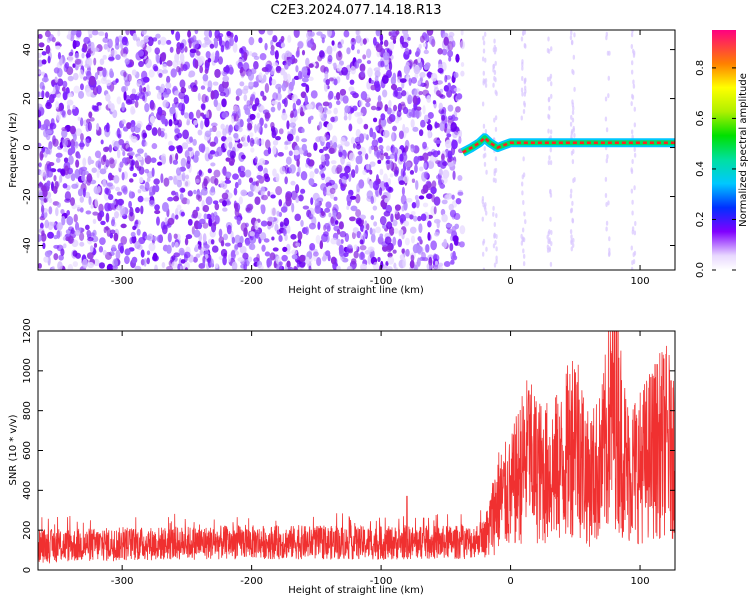 Image resolution: width=750 pixels, height=600 pixels. Describe the element at coordinates (700, 118) in the screenshot. I see `colorbar-tick-label: 0.6` at that location.